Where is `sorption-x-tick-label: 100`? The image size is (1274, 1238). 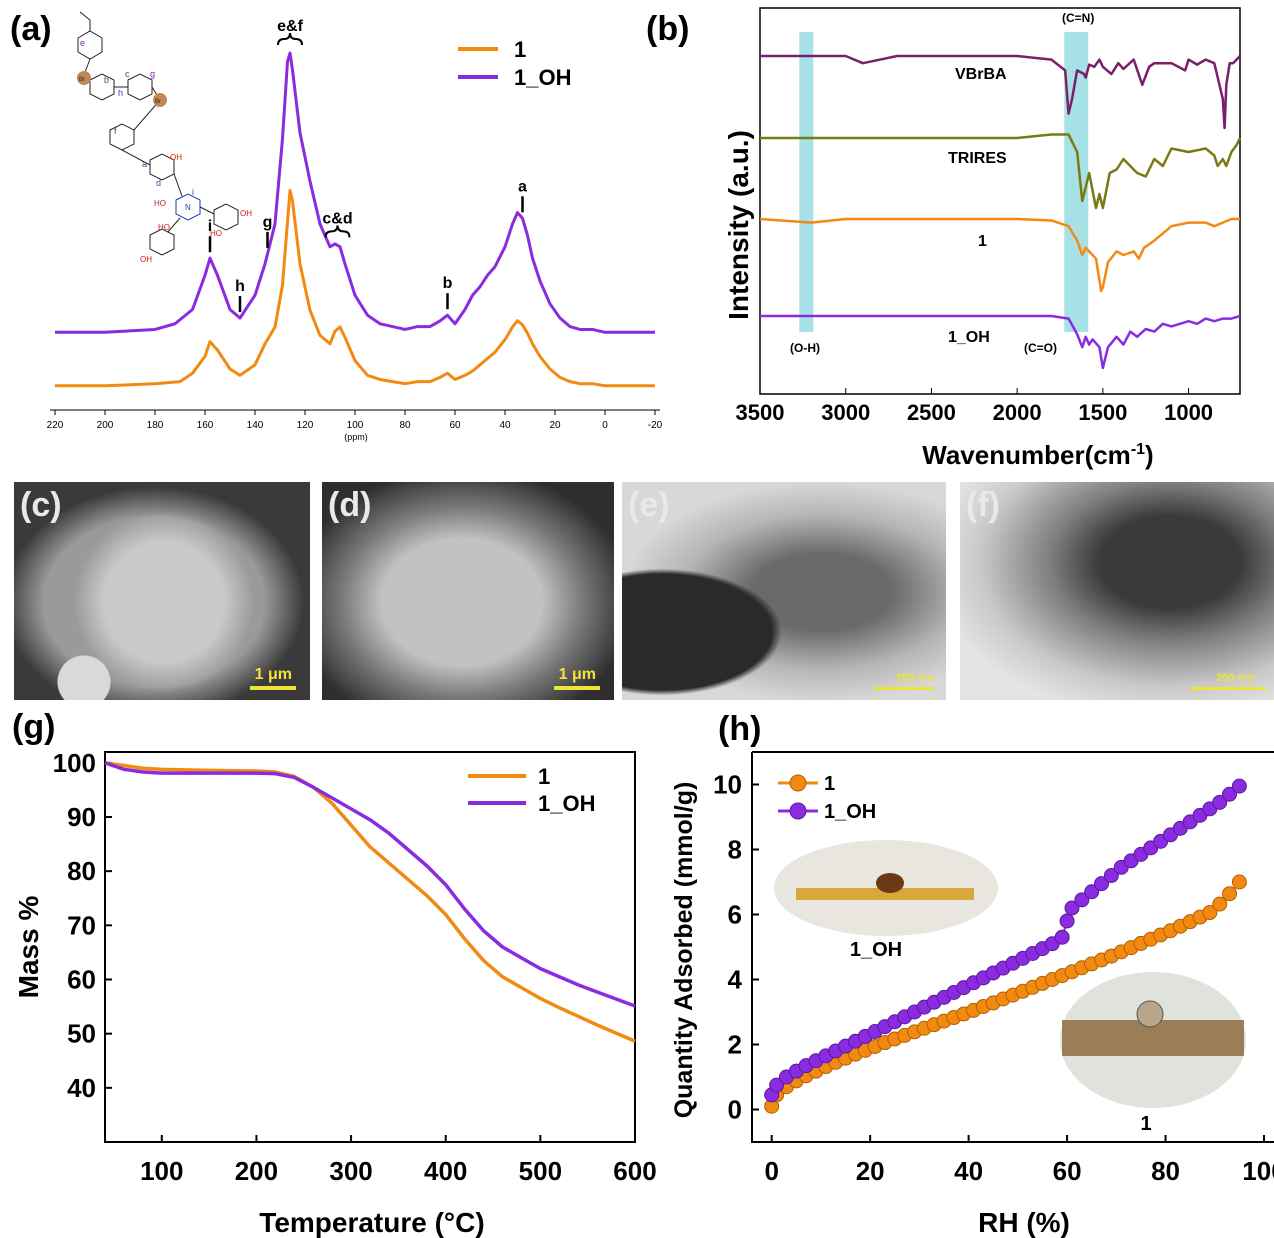
sorption-x-tick-label: 100 is located at coordinates (1258, 1171).